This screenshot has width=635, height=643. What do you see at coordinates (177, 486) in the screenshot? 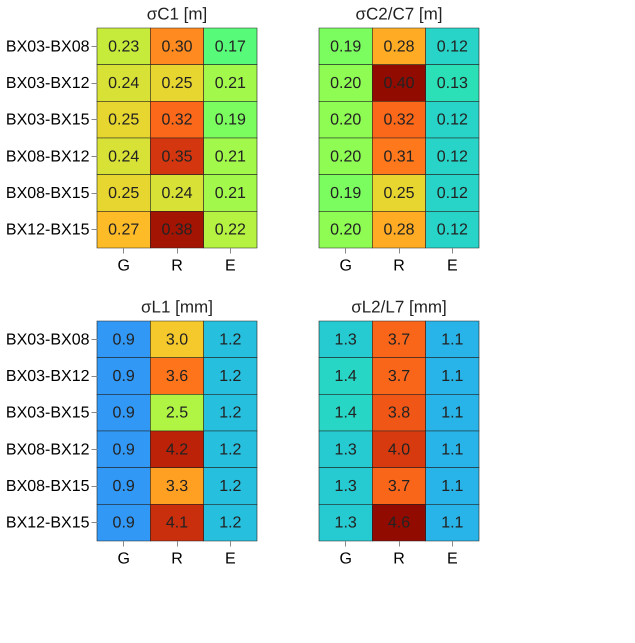
I see `data-label: 3.3` at bounding box center [177, 486].